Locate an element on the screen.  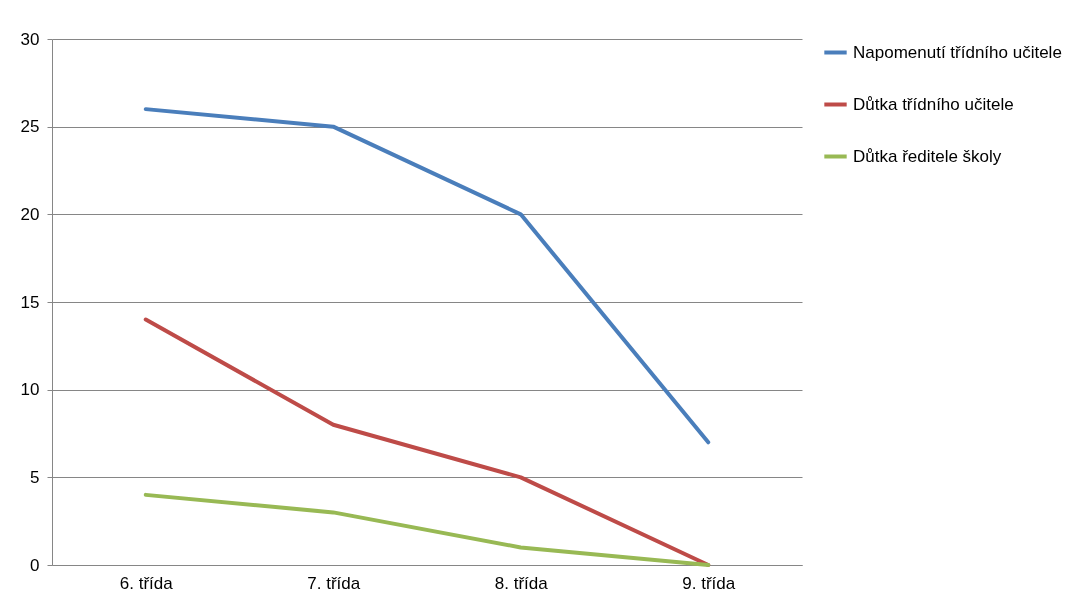
legend-label: Napomenutí třídního učitele is located at coordinates (957, 52).